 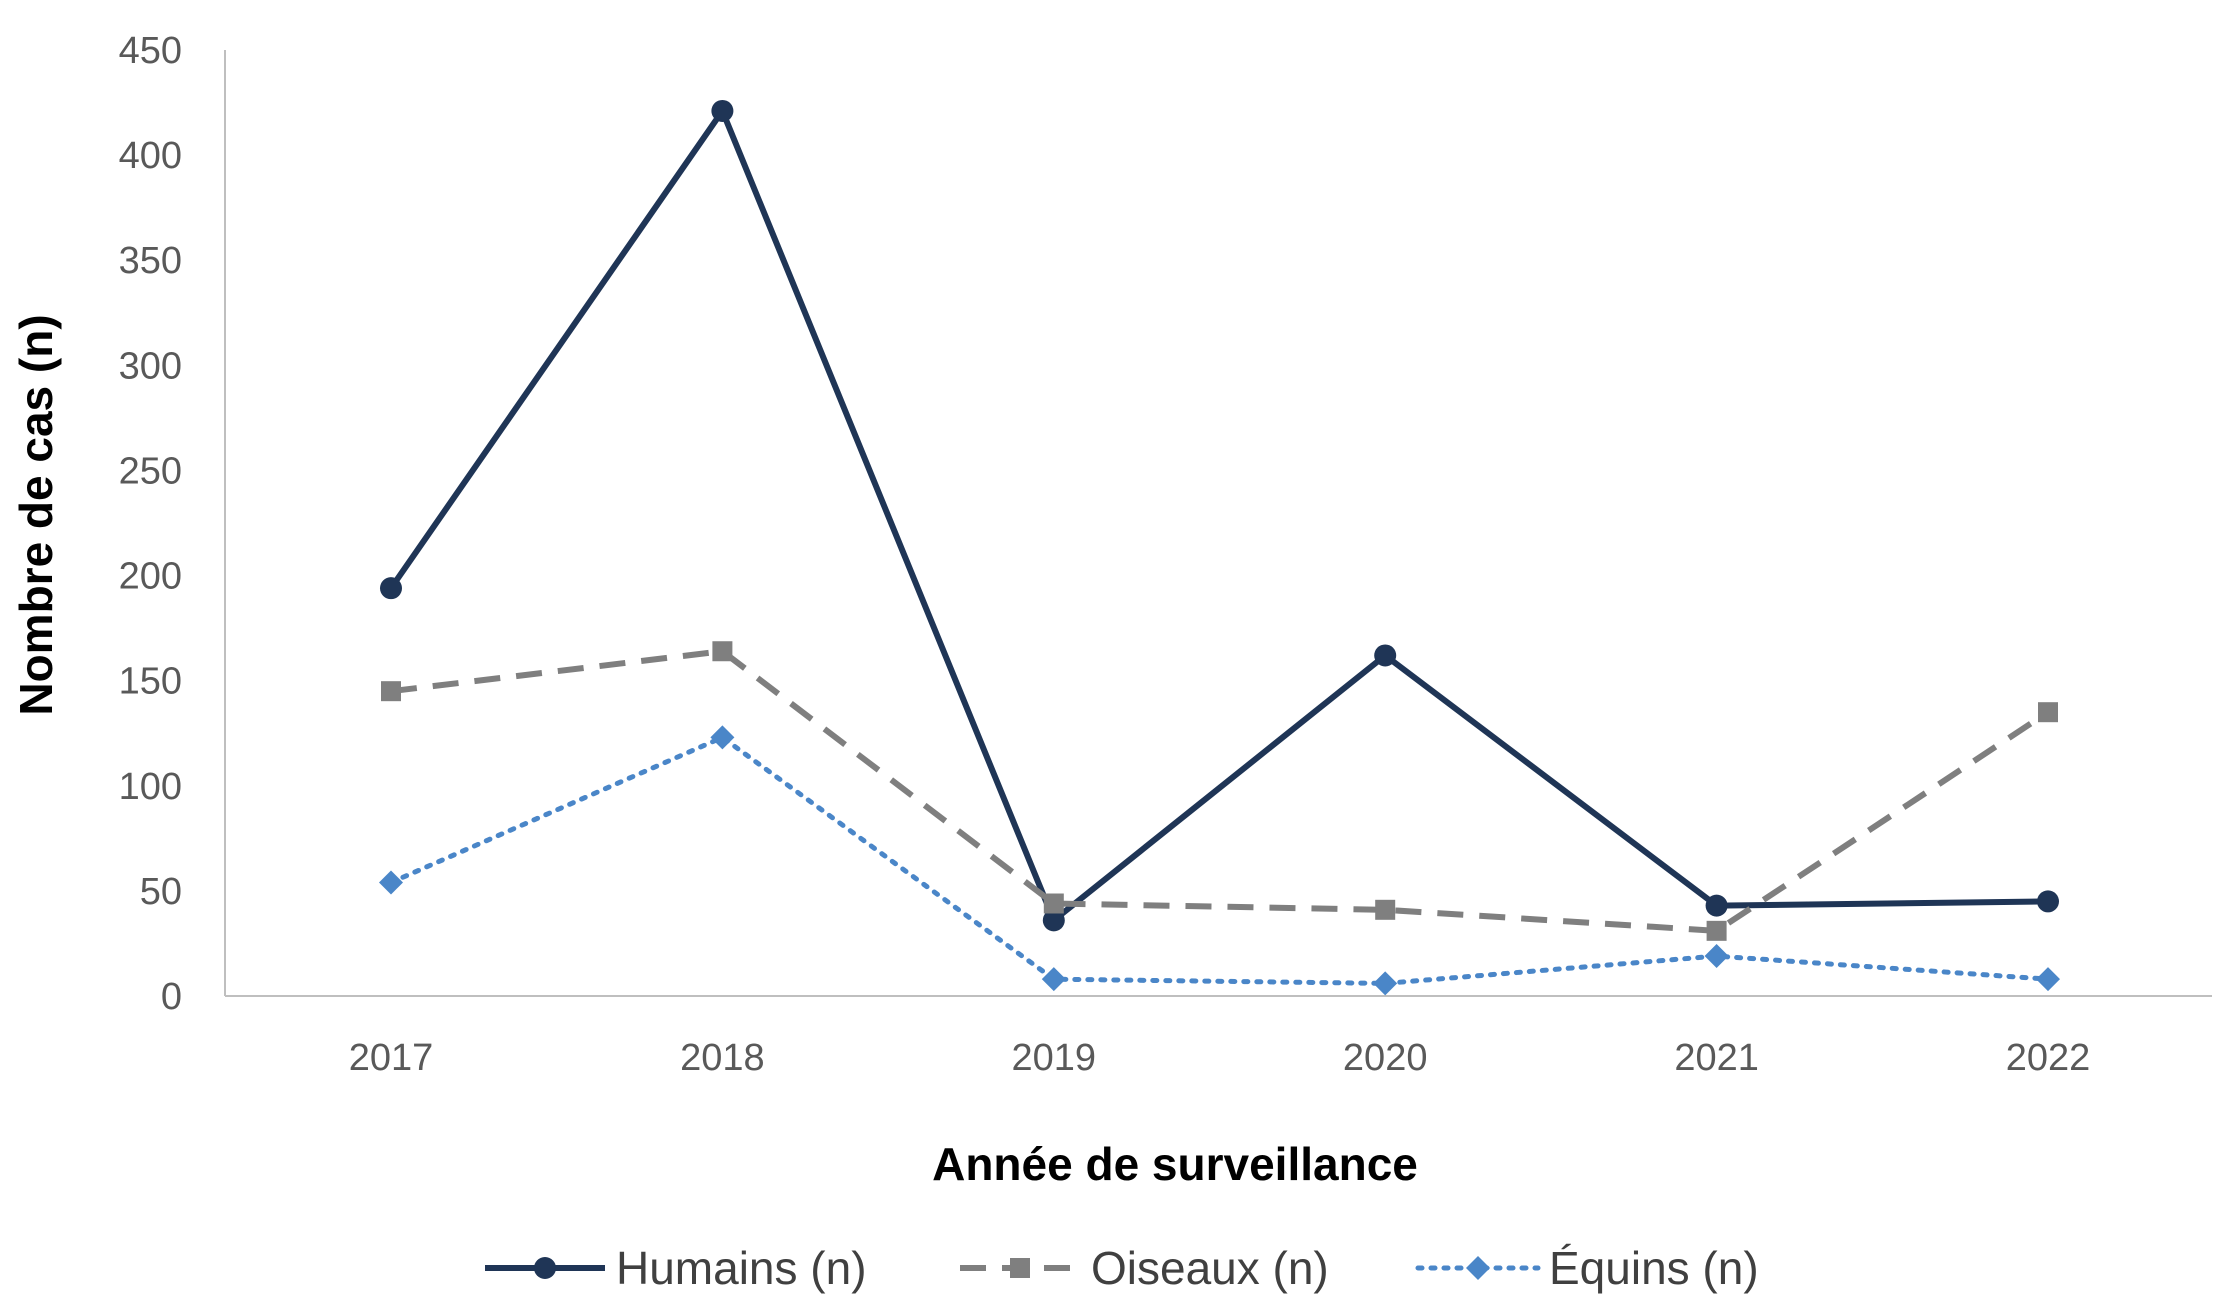 What do you see at coordinates (150, 577) in the screenshot?
I see `y-tick-label: 200` at bounding box center [150, 577].